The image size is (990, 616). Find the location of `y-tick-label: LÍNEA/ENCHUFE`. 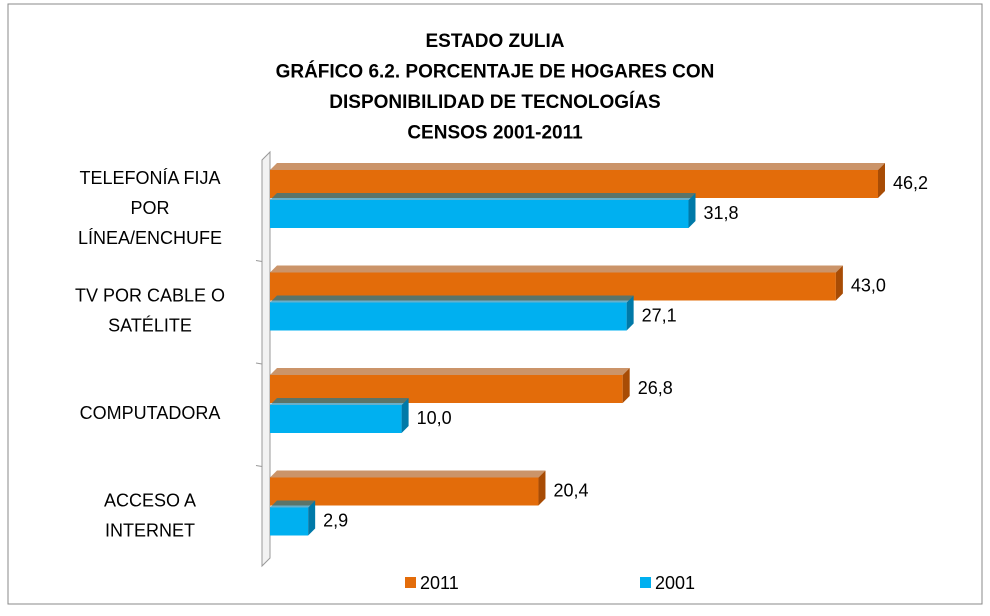

y-tick-label: LÍNEA/ENCHUFE is located at coordinates (150, 238).